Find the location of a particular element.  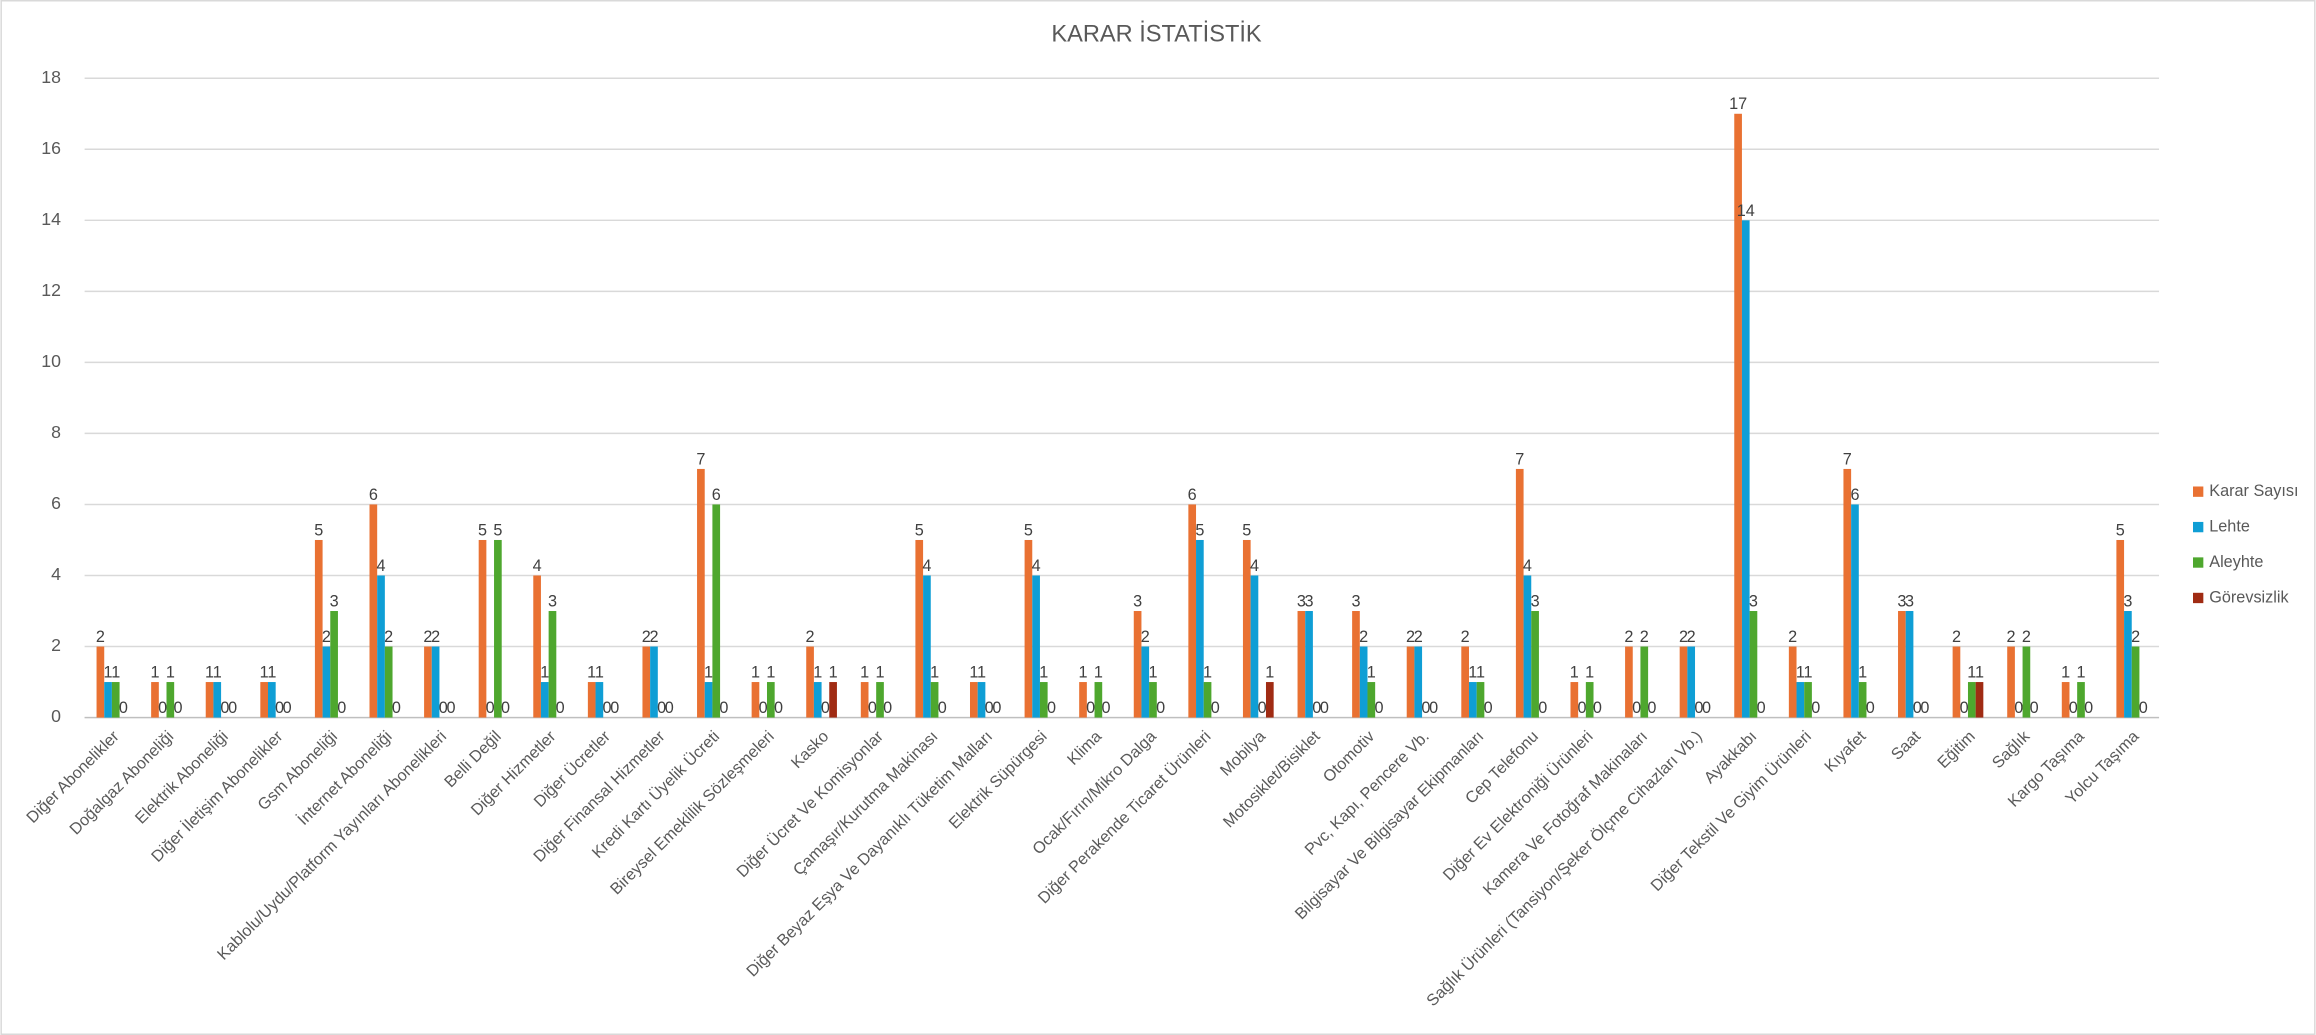

y-tick-label: 4 is located at coordinates (56, 574).